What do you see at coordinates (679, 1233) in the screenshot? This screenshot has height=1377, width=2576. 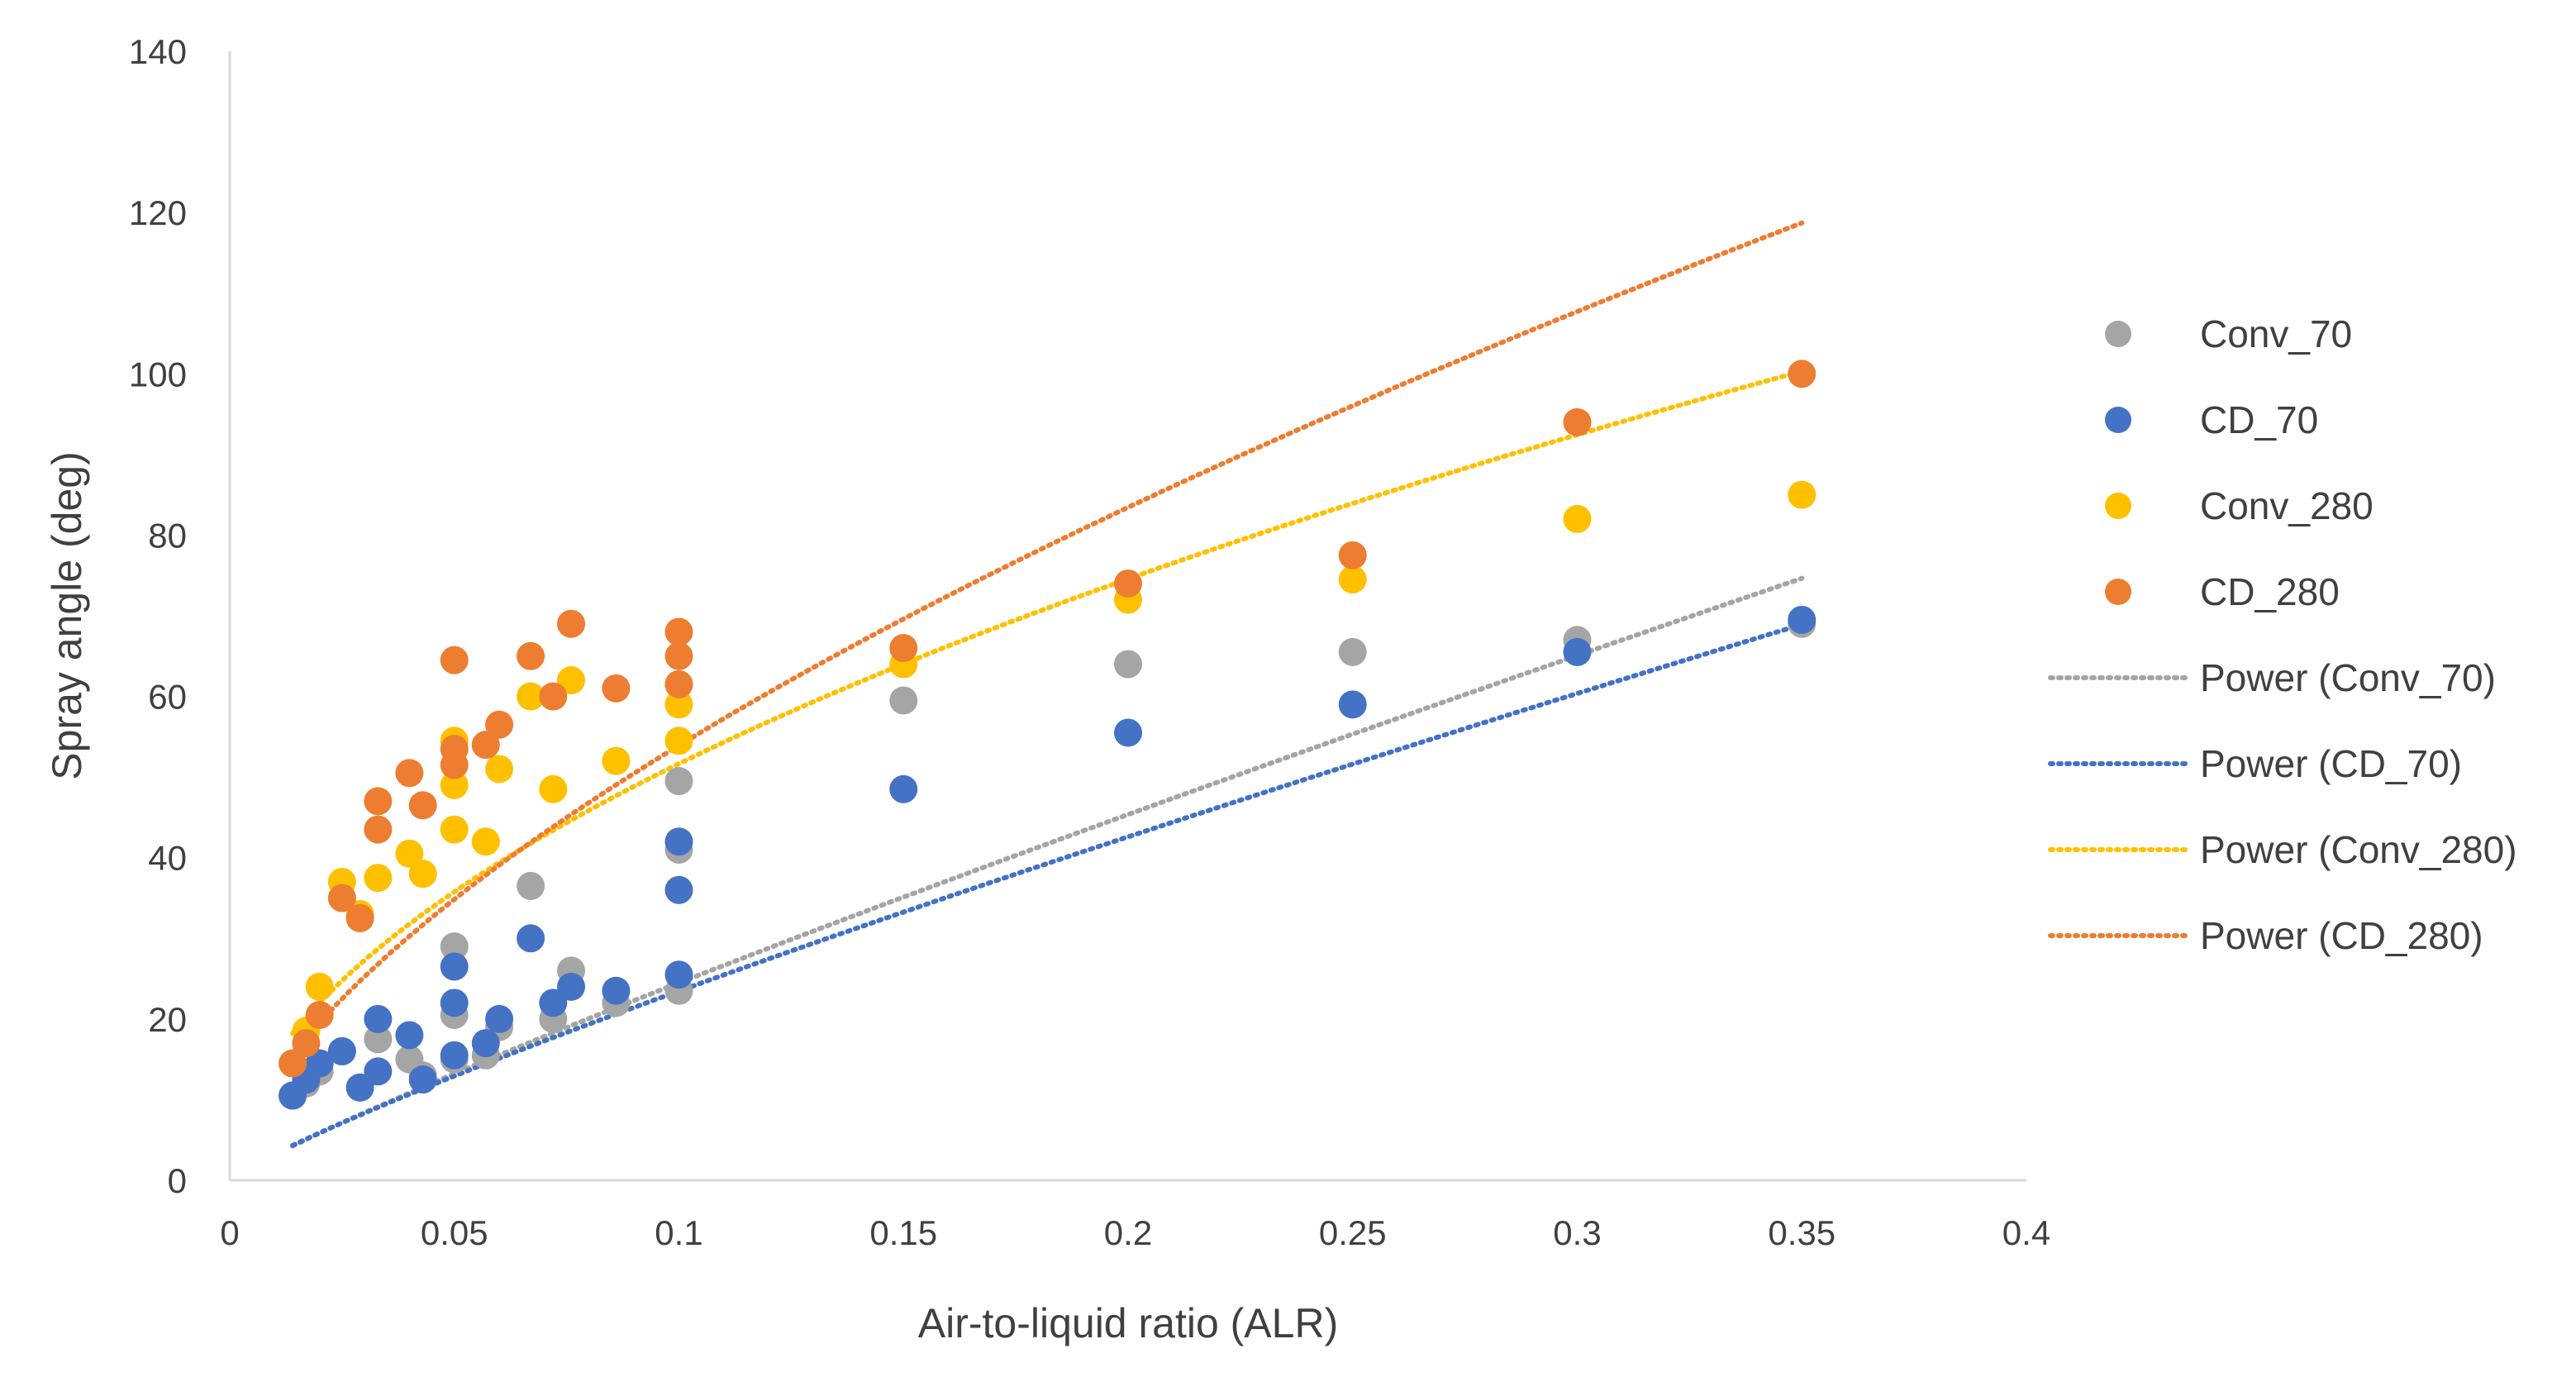 I see `x-tick-label: 0.1` at bounding box center [679, 1233].